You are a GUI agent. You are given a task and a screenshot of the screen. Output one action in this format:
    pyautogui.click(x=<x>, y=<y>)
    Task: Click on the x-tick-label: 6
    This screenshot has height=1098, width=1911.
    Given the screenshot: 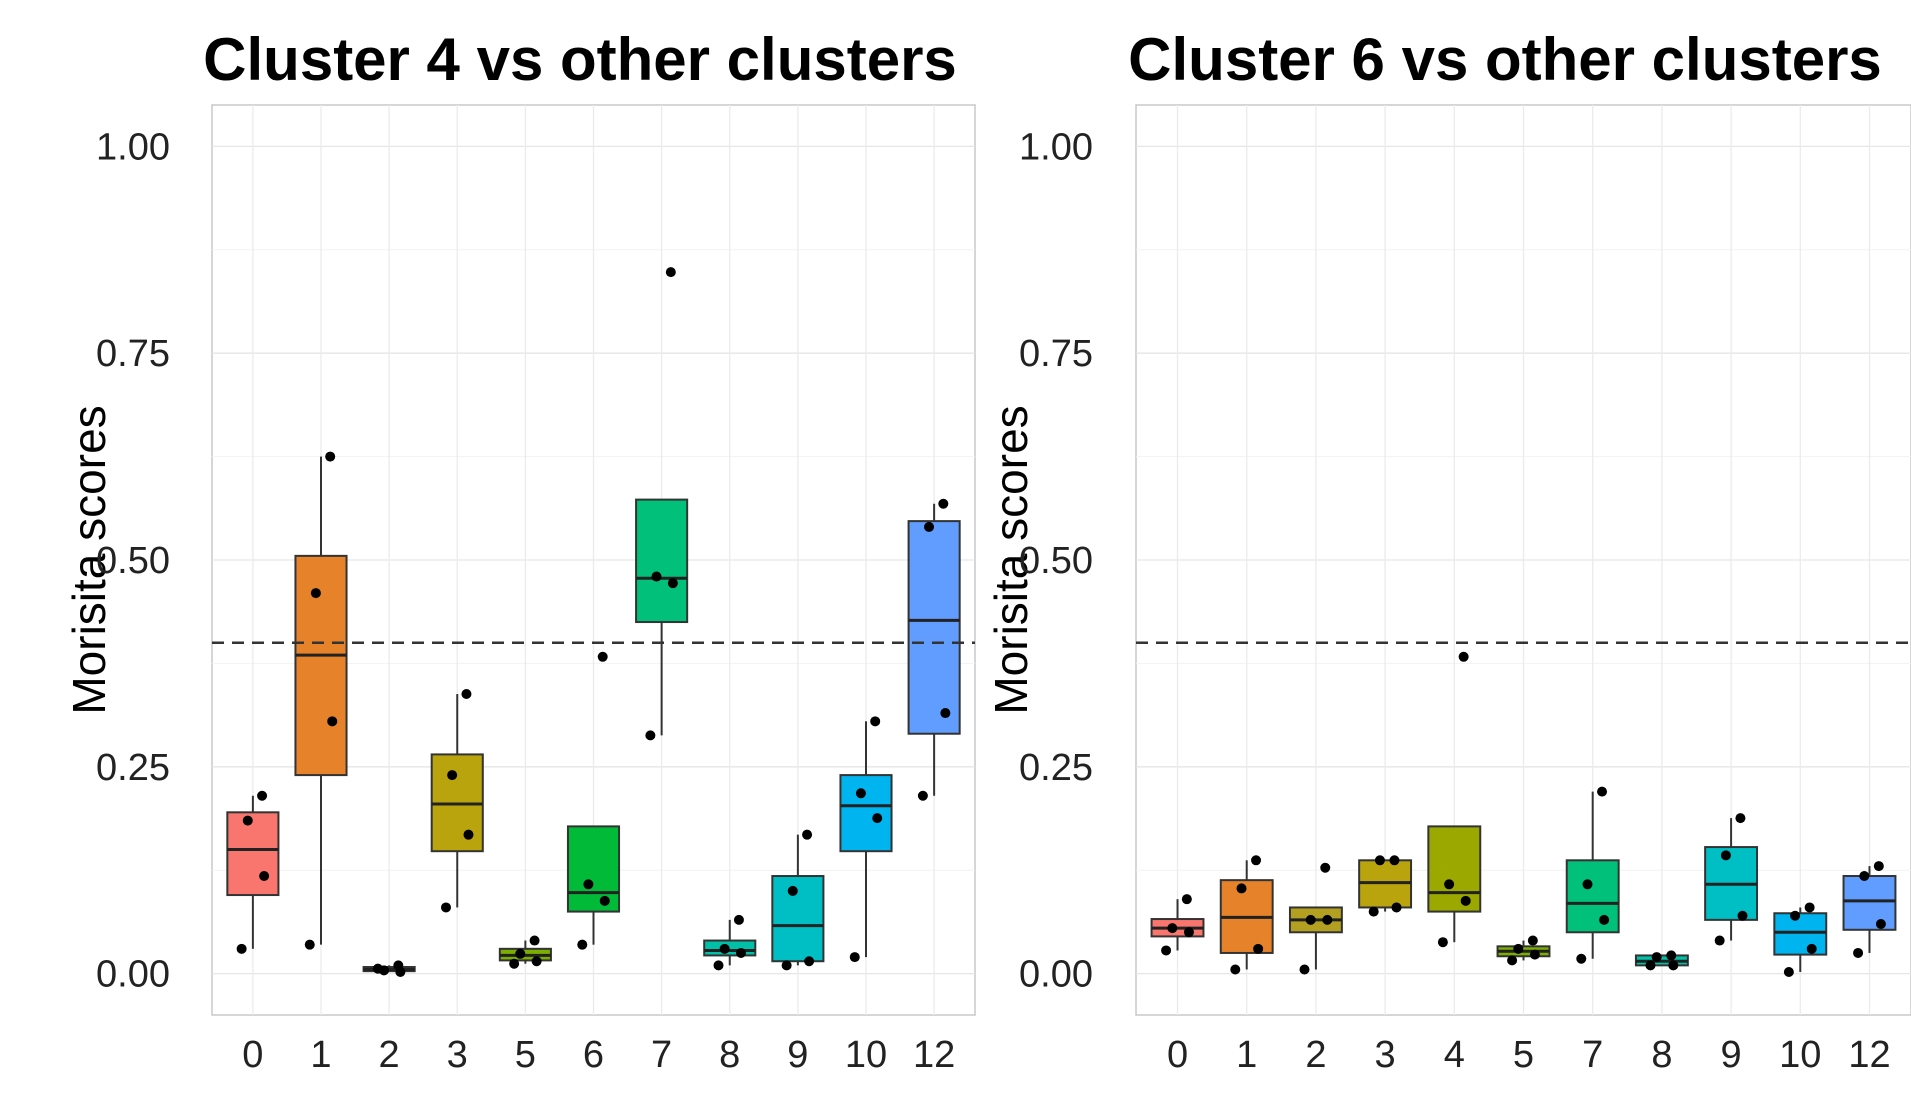 What is the action you would take?
    pyautogui.click(x=593, y=1055)
    